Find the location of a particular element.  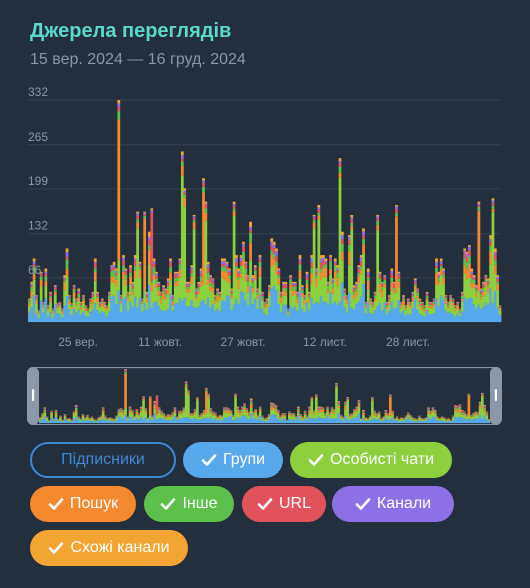

range-navigator is located at coordinates (264, 396).